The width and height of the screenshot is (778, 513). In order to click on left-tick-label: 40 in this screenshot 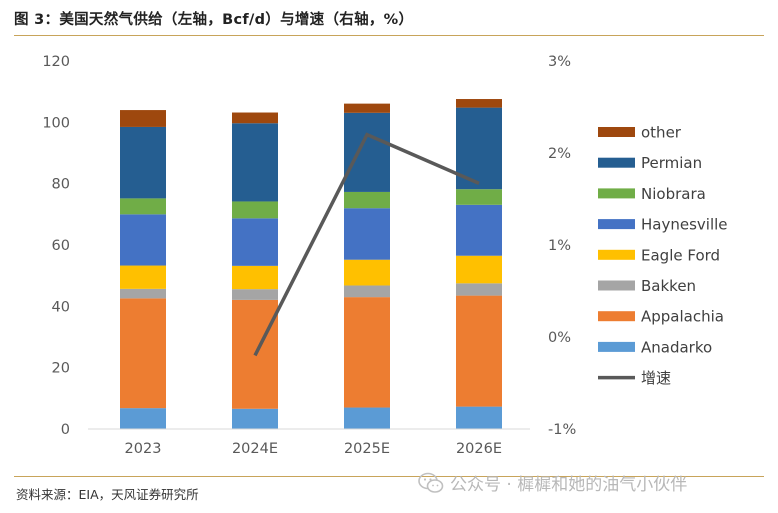, I will do `click(61, 307)`.